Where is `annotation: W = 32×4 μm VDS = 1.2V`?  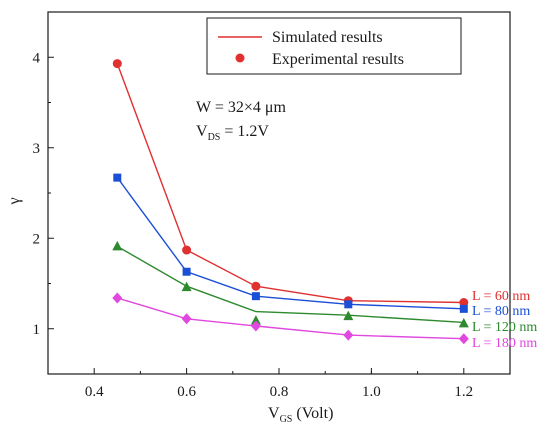 annotation: W = 32×4 μm VDS = 1.2V is located at coordinates (241, 121).